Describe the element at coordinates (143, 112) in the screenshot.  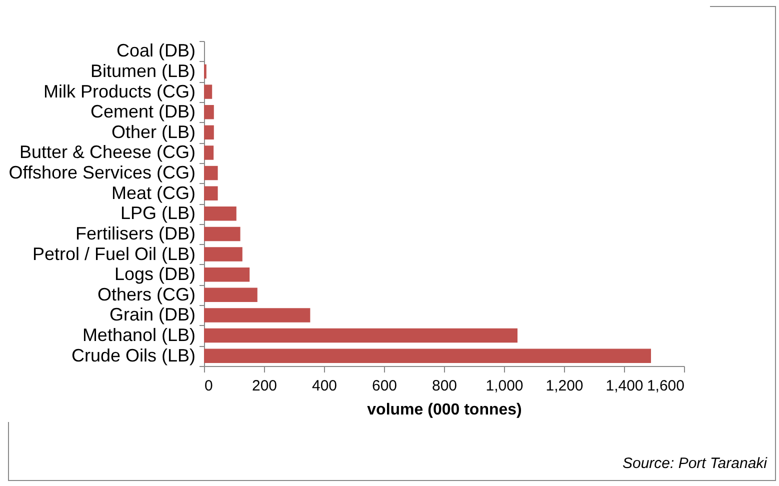
I see `y-tick-label: Cement (DB)` at that location.